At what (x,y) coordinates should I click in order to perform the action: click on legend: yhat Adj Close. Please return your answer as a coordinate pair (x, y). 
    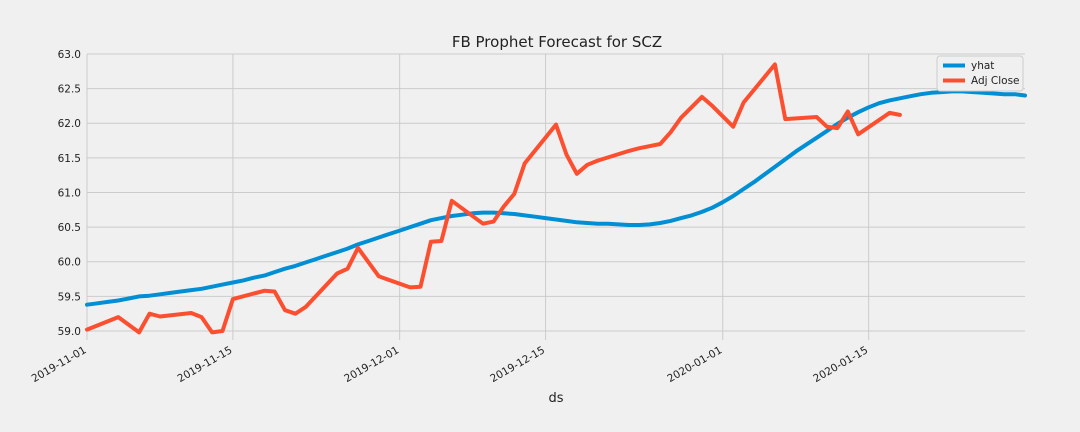
    Looking at the image, I should click on (980, 73).